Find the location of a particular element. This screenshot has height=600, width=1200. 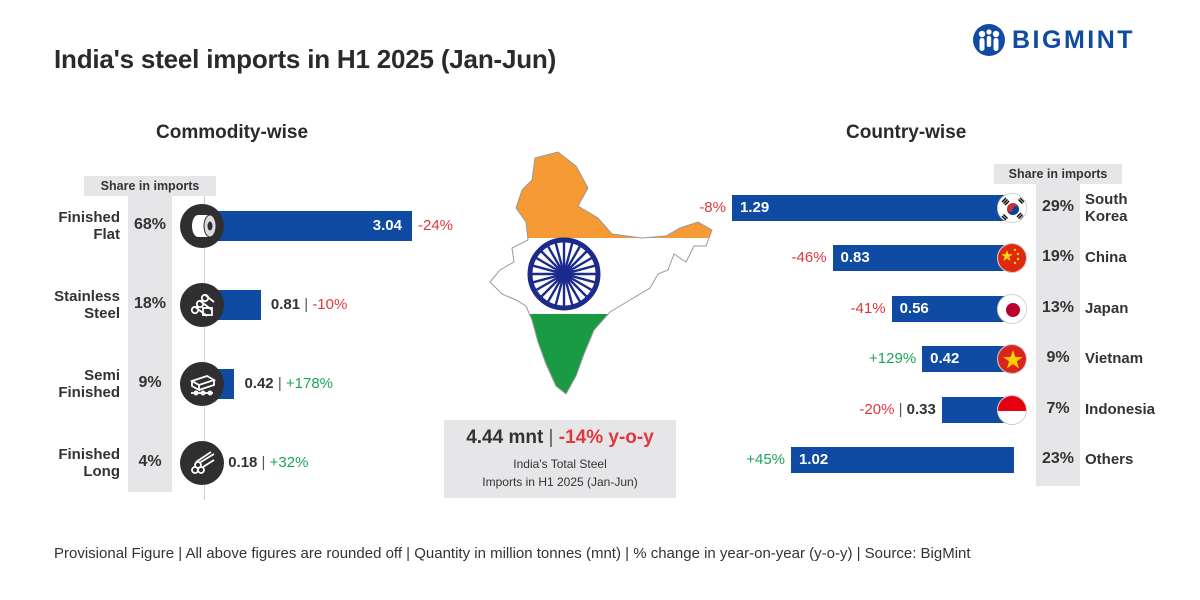

country-change: -46% is located at coordinates (809, 258).